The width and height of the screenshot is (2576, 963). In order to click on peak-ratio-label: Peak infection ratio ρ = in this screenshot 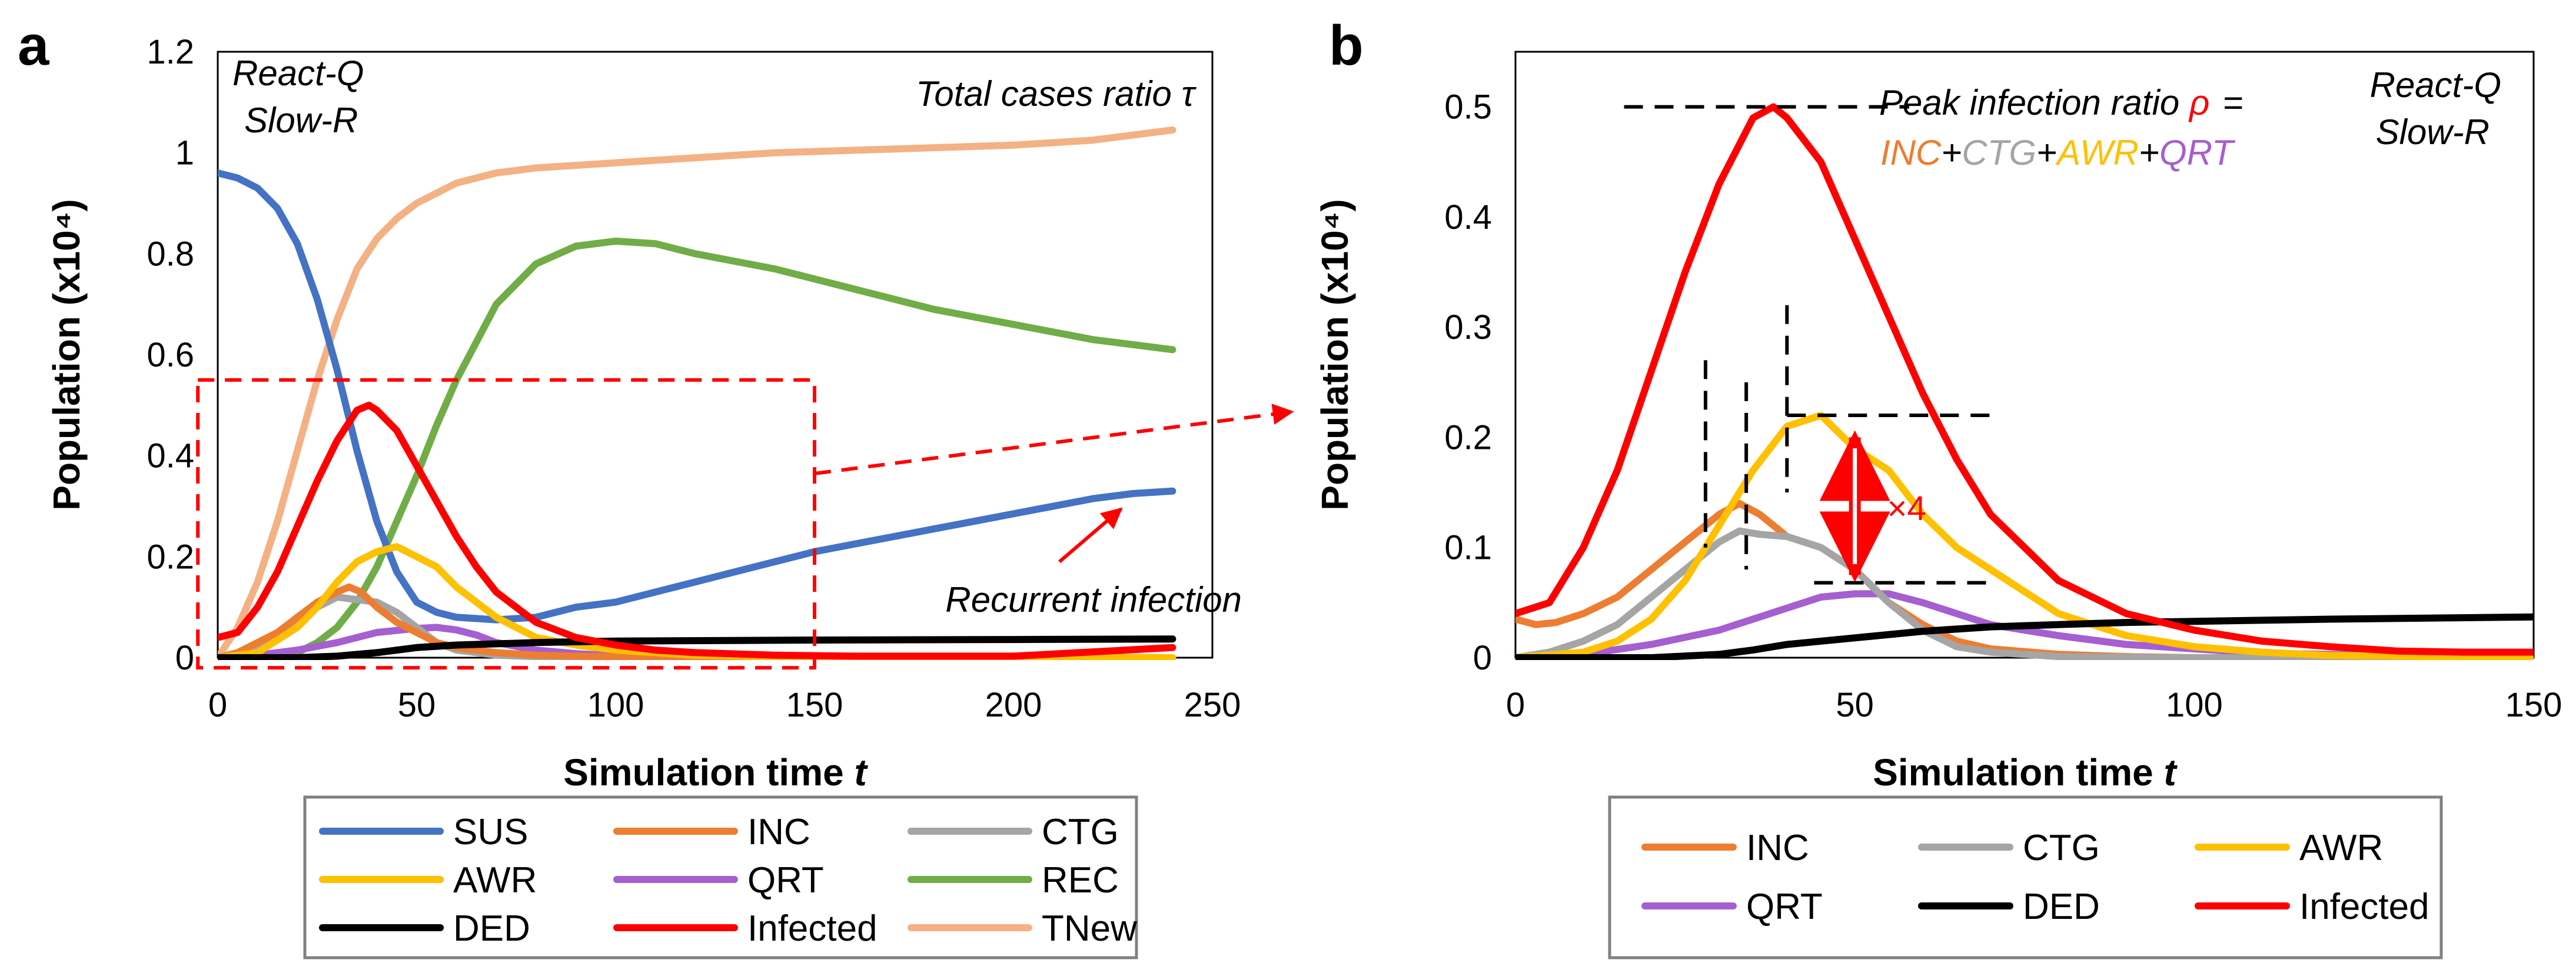, I will do `click(2061, 102)`.